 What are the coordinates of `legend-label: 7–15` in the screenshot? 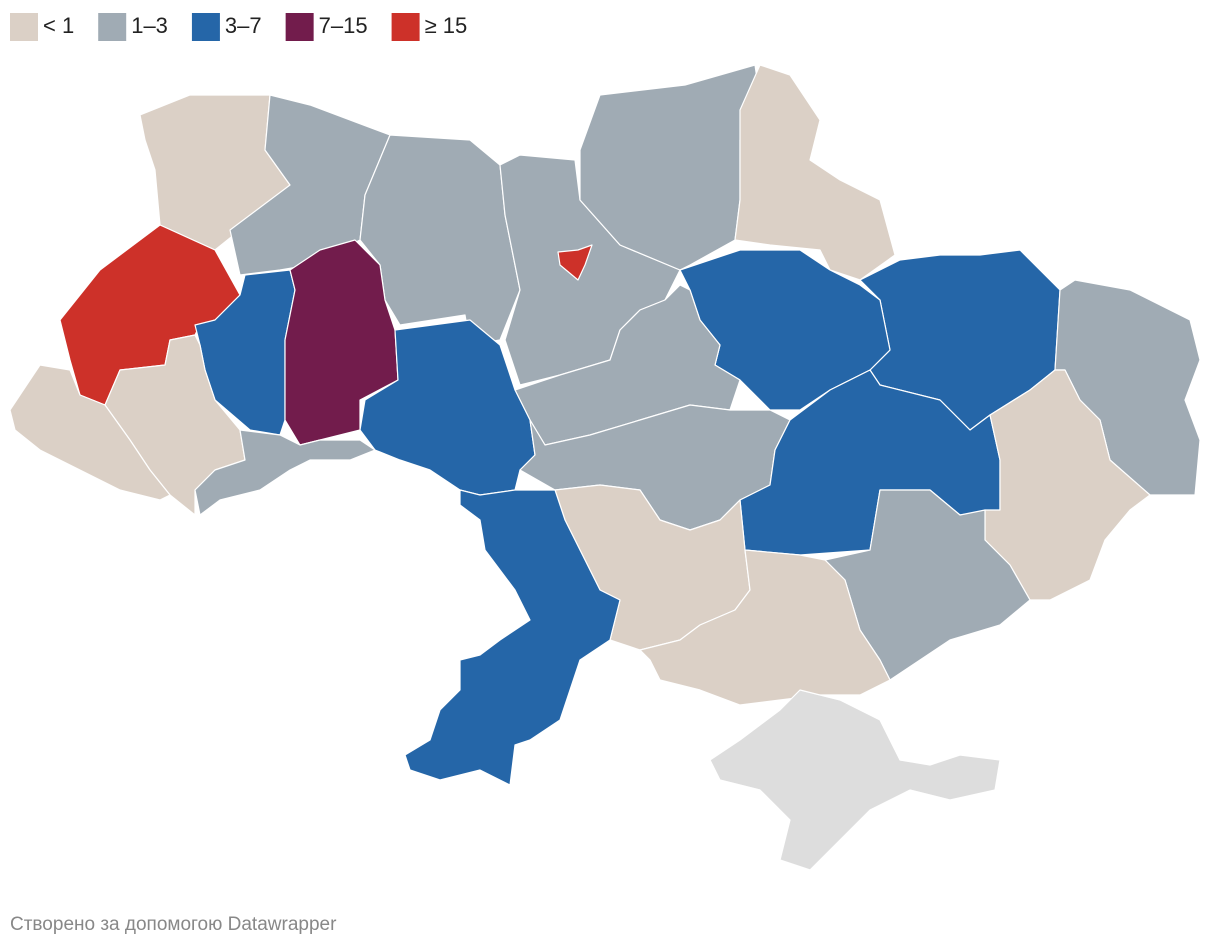 It's located at (343, 25).